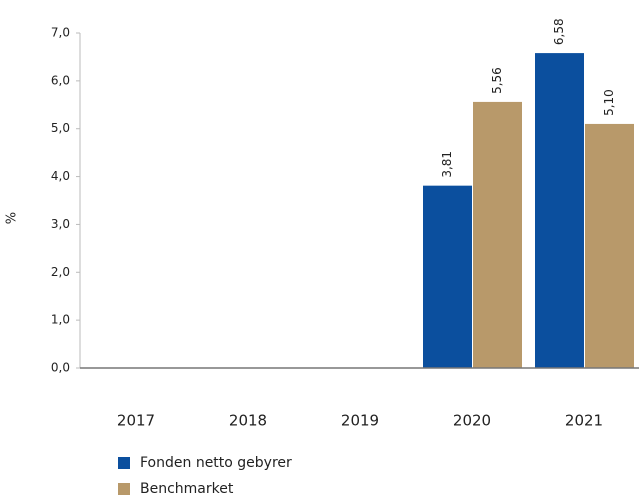 The height and width of the screenshot is (500, 639). I want to click on y-tick-label: 3,0, so click(60, 224).